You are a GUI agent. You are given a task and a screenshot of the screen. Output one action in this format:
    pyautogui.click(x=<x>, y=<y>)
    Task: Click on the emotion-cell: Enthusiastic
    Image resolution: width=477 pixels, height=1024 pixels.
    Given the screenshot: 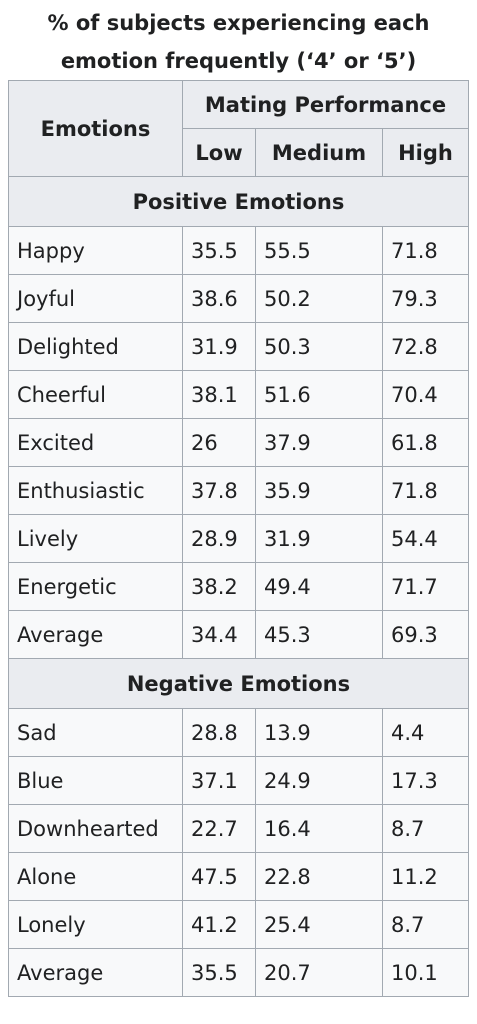 What is the action you would take?
    pyautogui.click(x=95, y=490)
    